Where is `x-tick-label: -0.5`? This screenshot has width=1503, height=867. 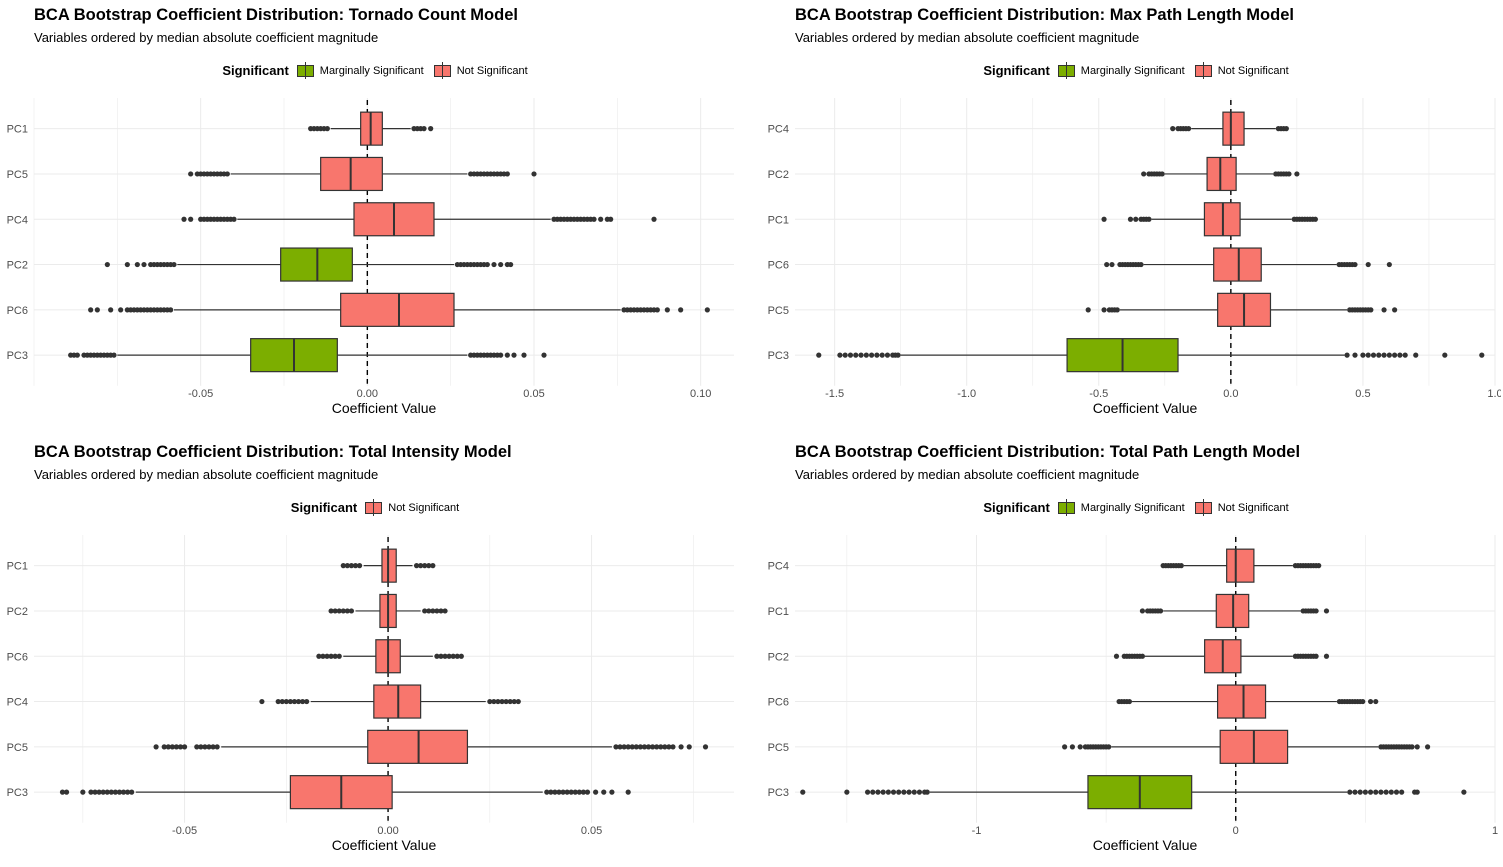 x-tick-label: -0.5 is located at coordinates (1098, 394).